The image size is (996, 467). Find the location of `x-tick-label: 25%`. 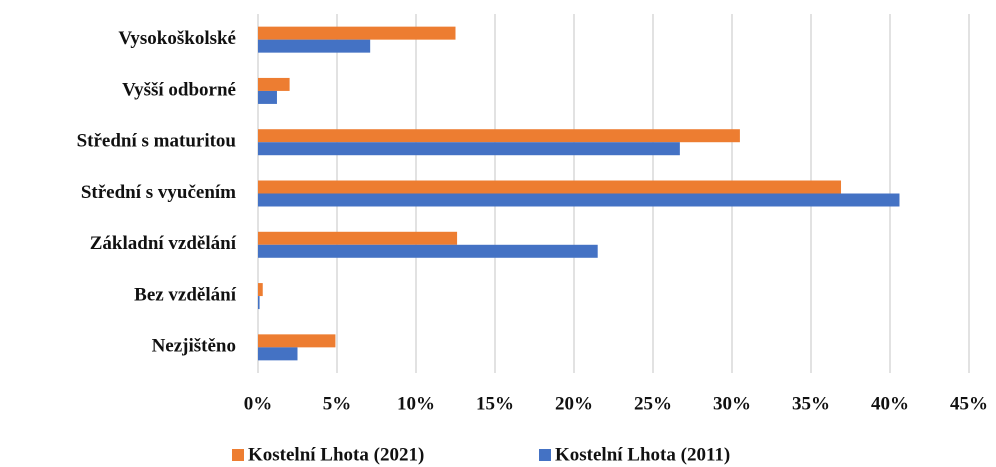

x-tick-label: 25% is located at coordinates (653, 403).